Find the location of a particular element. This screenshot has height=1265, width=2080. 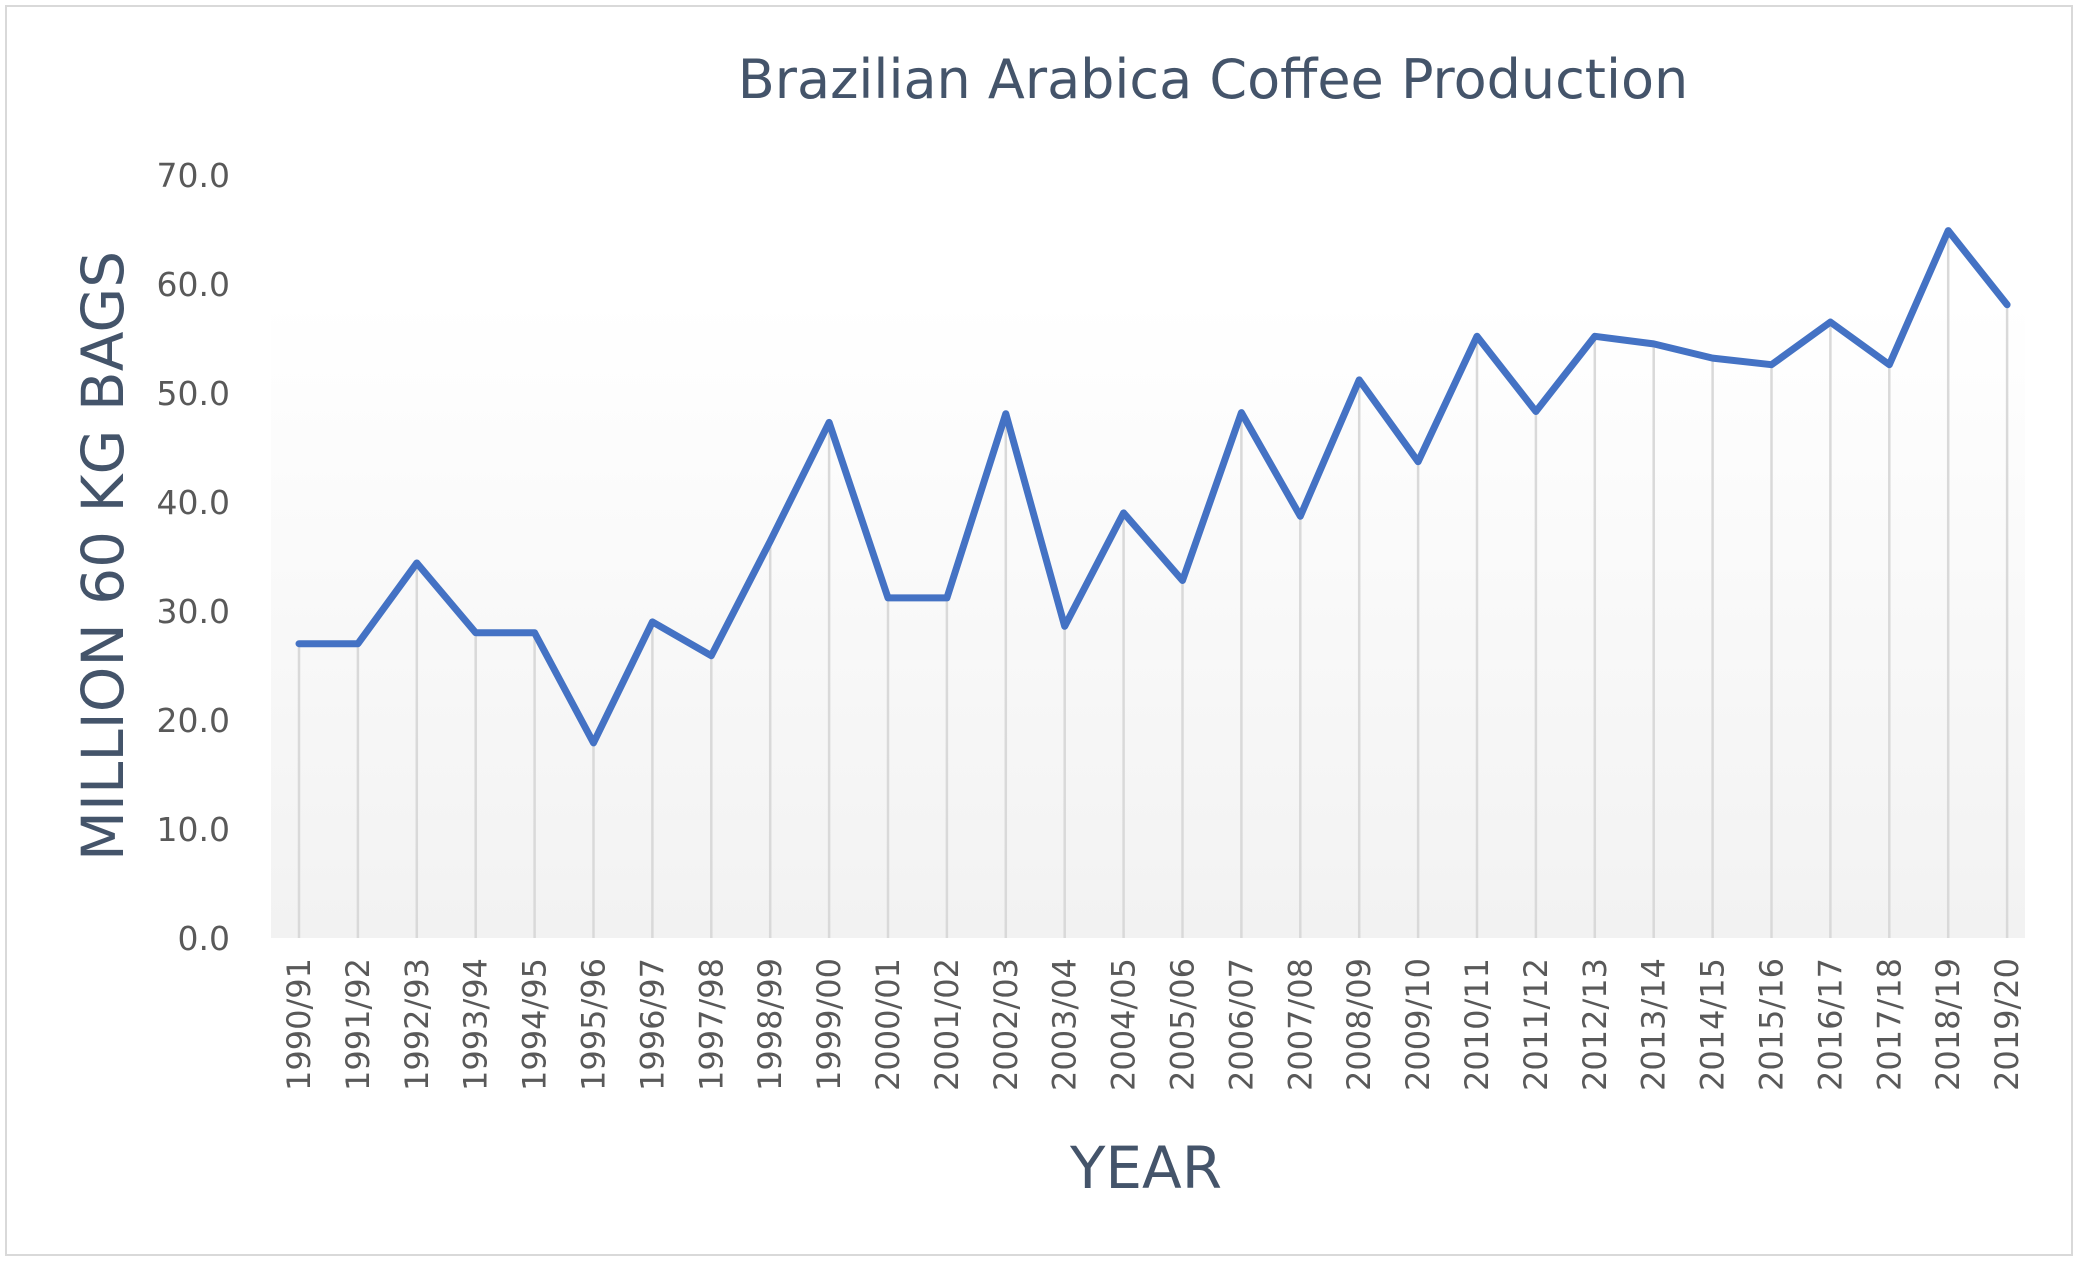

x-tick-label: 2018/19 is located at coordinates (1948, 1024).